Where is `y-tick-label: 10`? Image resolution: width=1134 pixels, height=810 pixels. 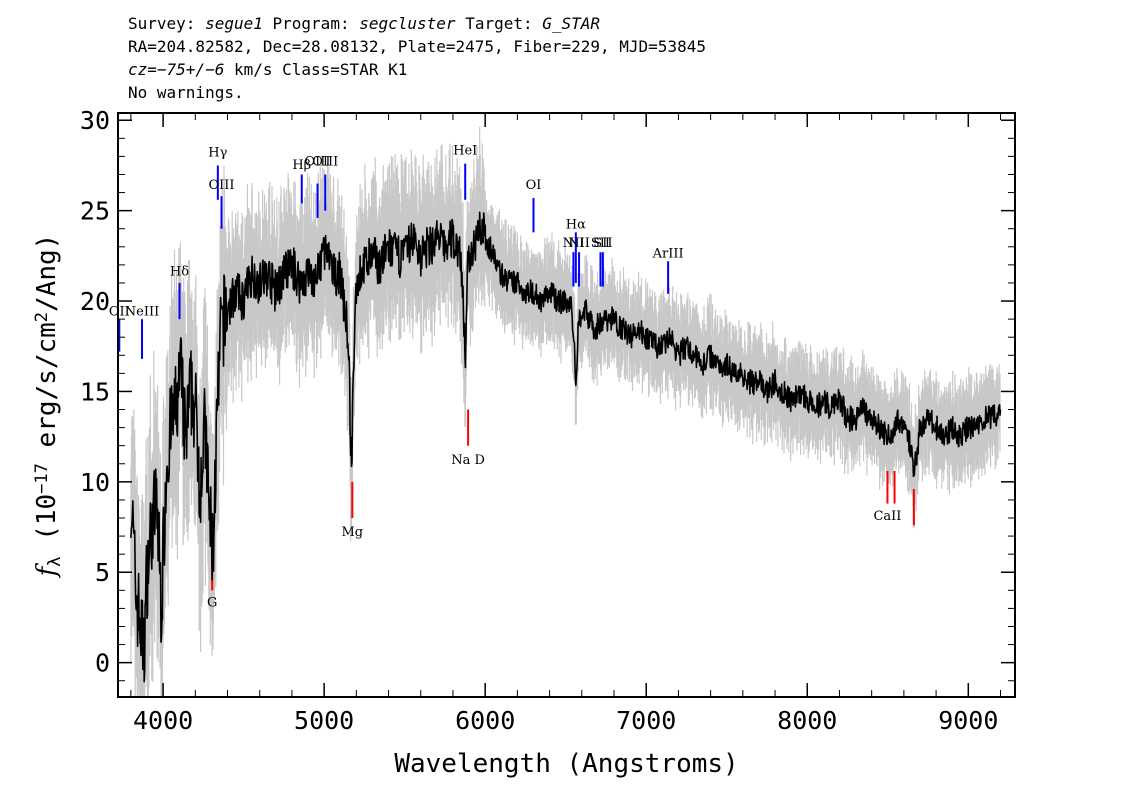 y-tick-label: 10 is located at coordinates (95, 482).